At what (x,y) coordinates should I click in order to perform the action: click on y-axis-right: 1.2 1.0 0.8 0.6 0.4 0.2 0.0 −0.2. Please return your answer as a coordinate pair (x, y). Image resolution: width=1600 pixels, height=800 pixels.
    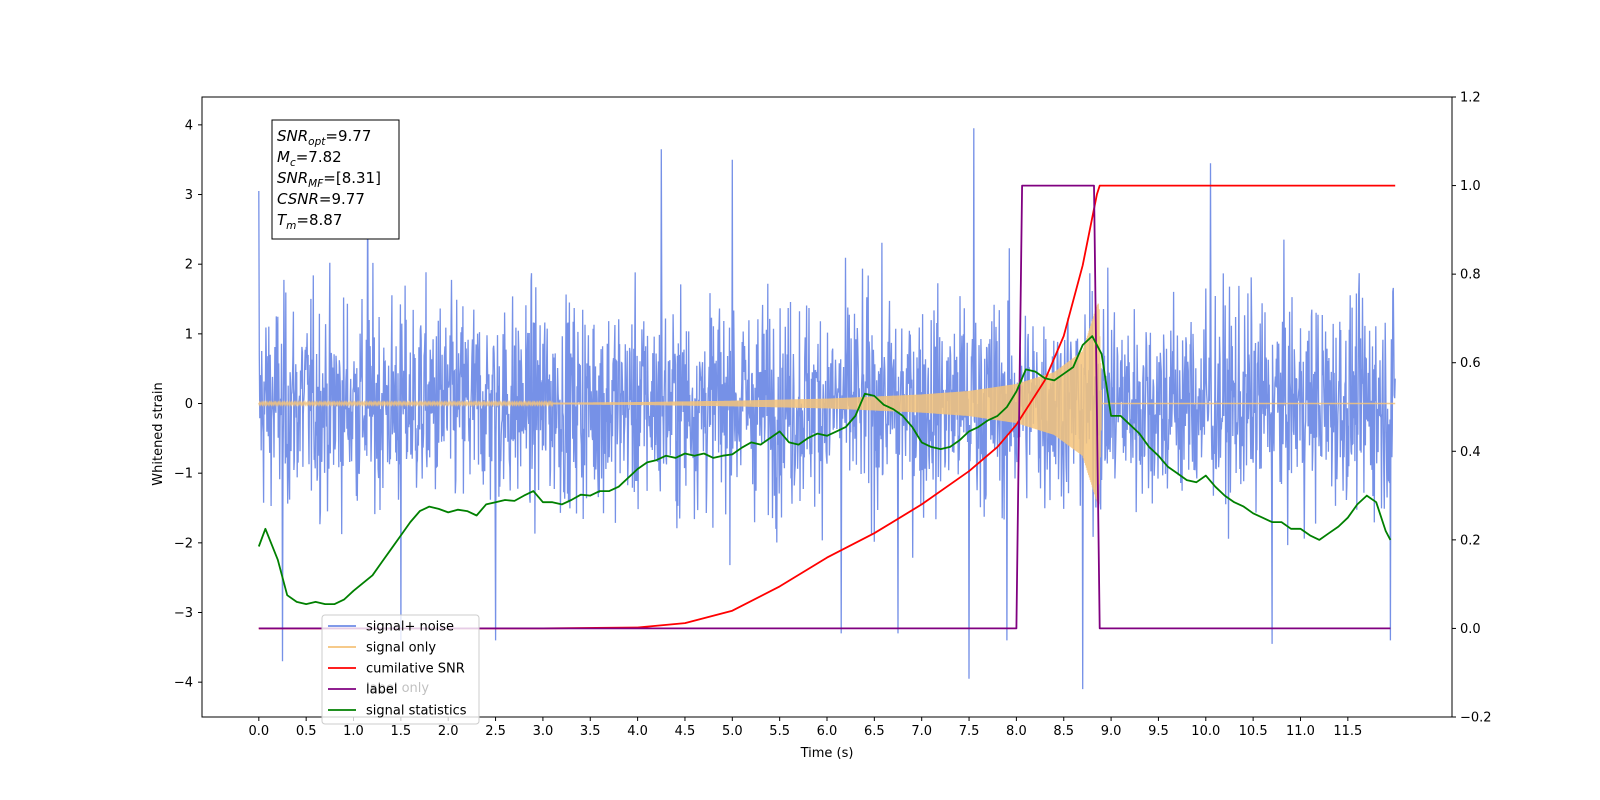
    Looking at the image, I should click on (1472, 408).